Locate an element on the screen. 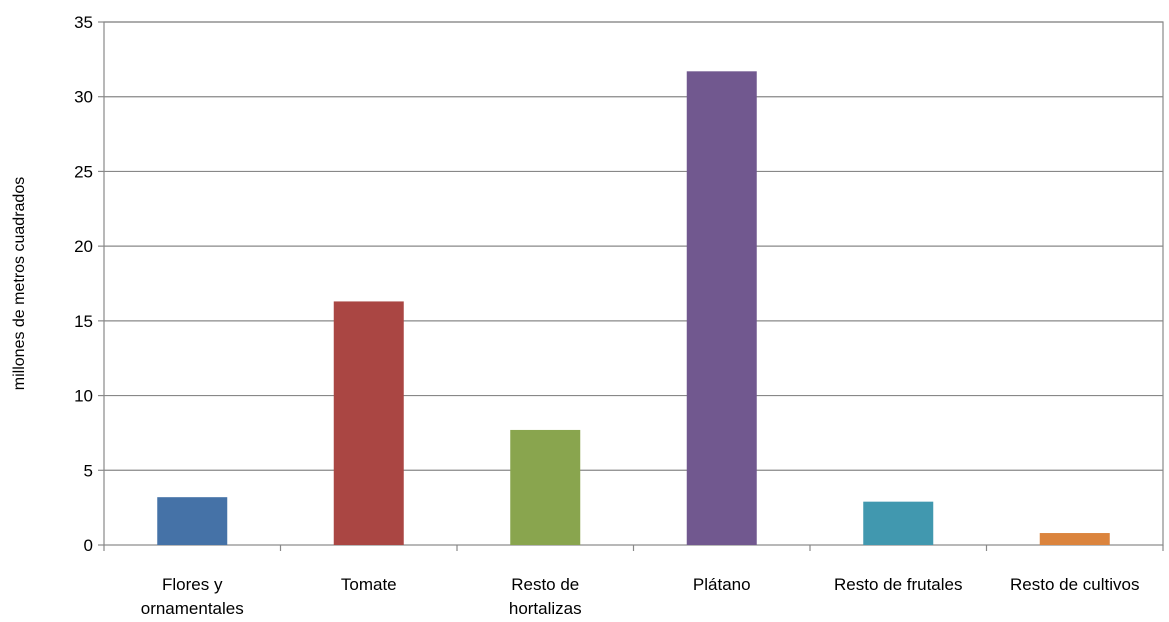 The width and height of the screenshot is (1169, 622). y-tick-label: 20 is located at coordinates (83, 246).